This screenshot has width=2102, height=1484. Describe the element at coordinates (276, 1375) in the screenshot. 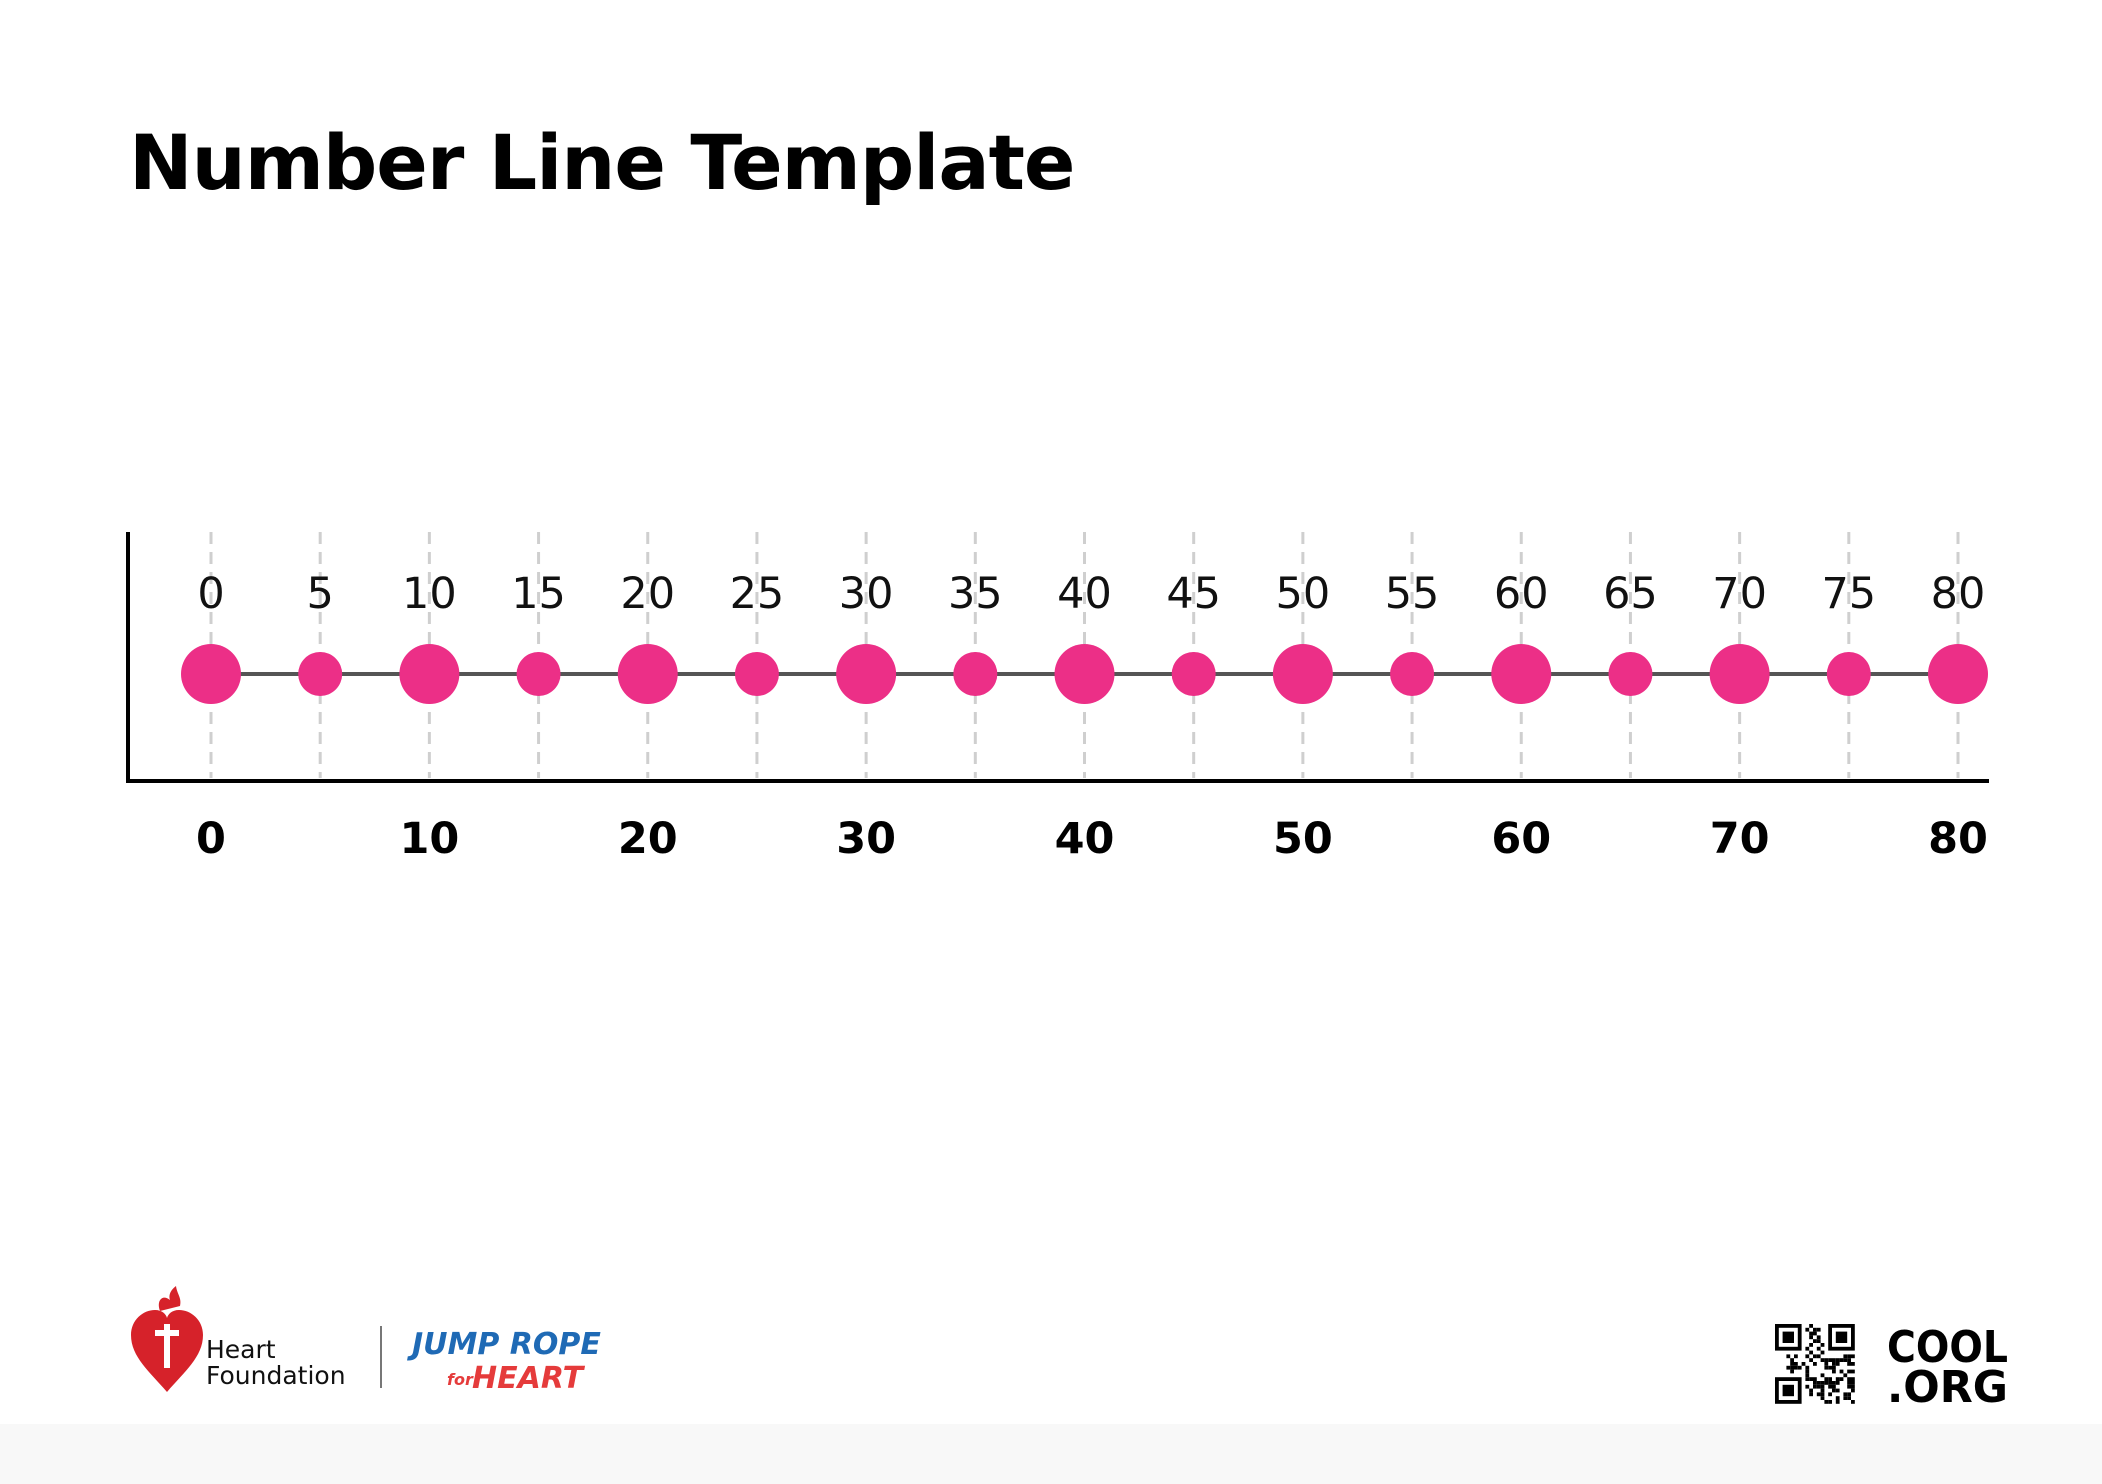

I see `heart-foundation-text-line2: Foundation` at that location.